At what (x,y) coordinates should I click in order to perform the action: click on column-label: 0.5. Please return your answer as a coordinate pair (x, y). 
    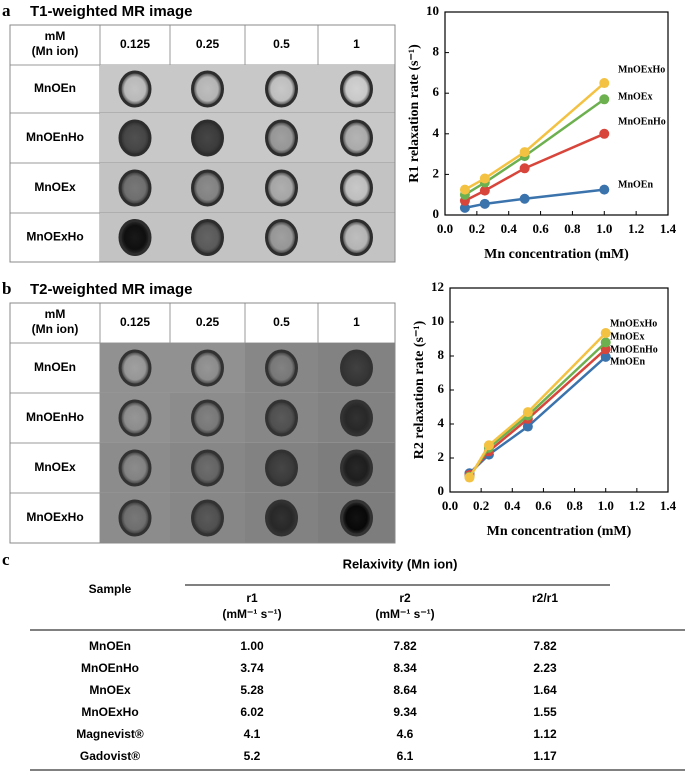
    Looking at the image, I should click on (281, 322).